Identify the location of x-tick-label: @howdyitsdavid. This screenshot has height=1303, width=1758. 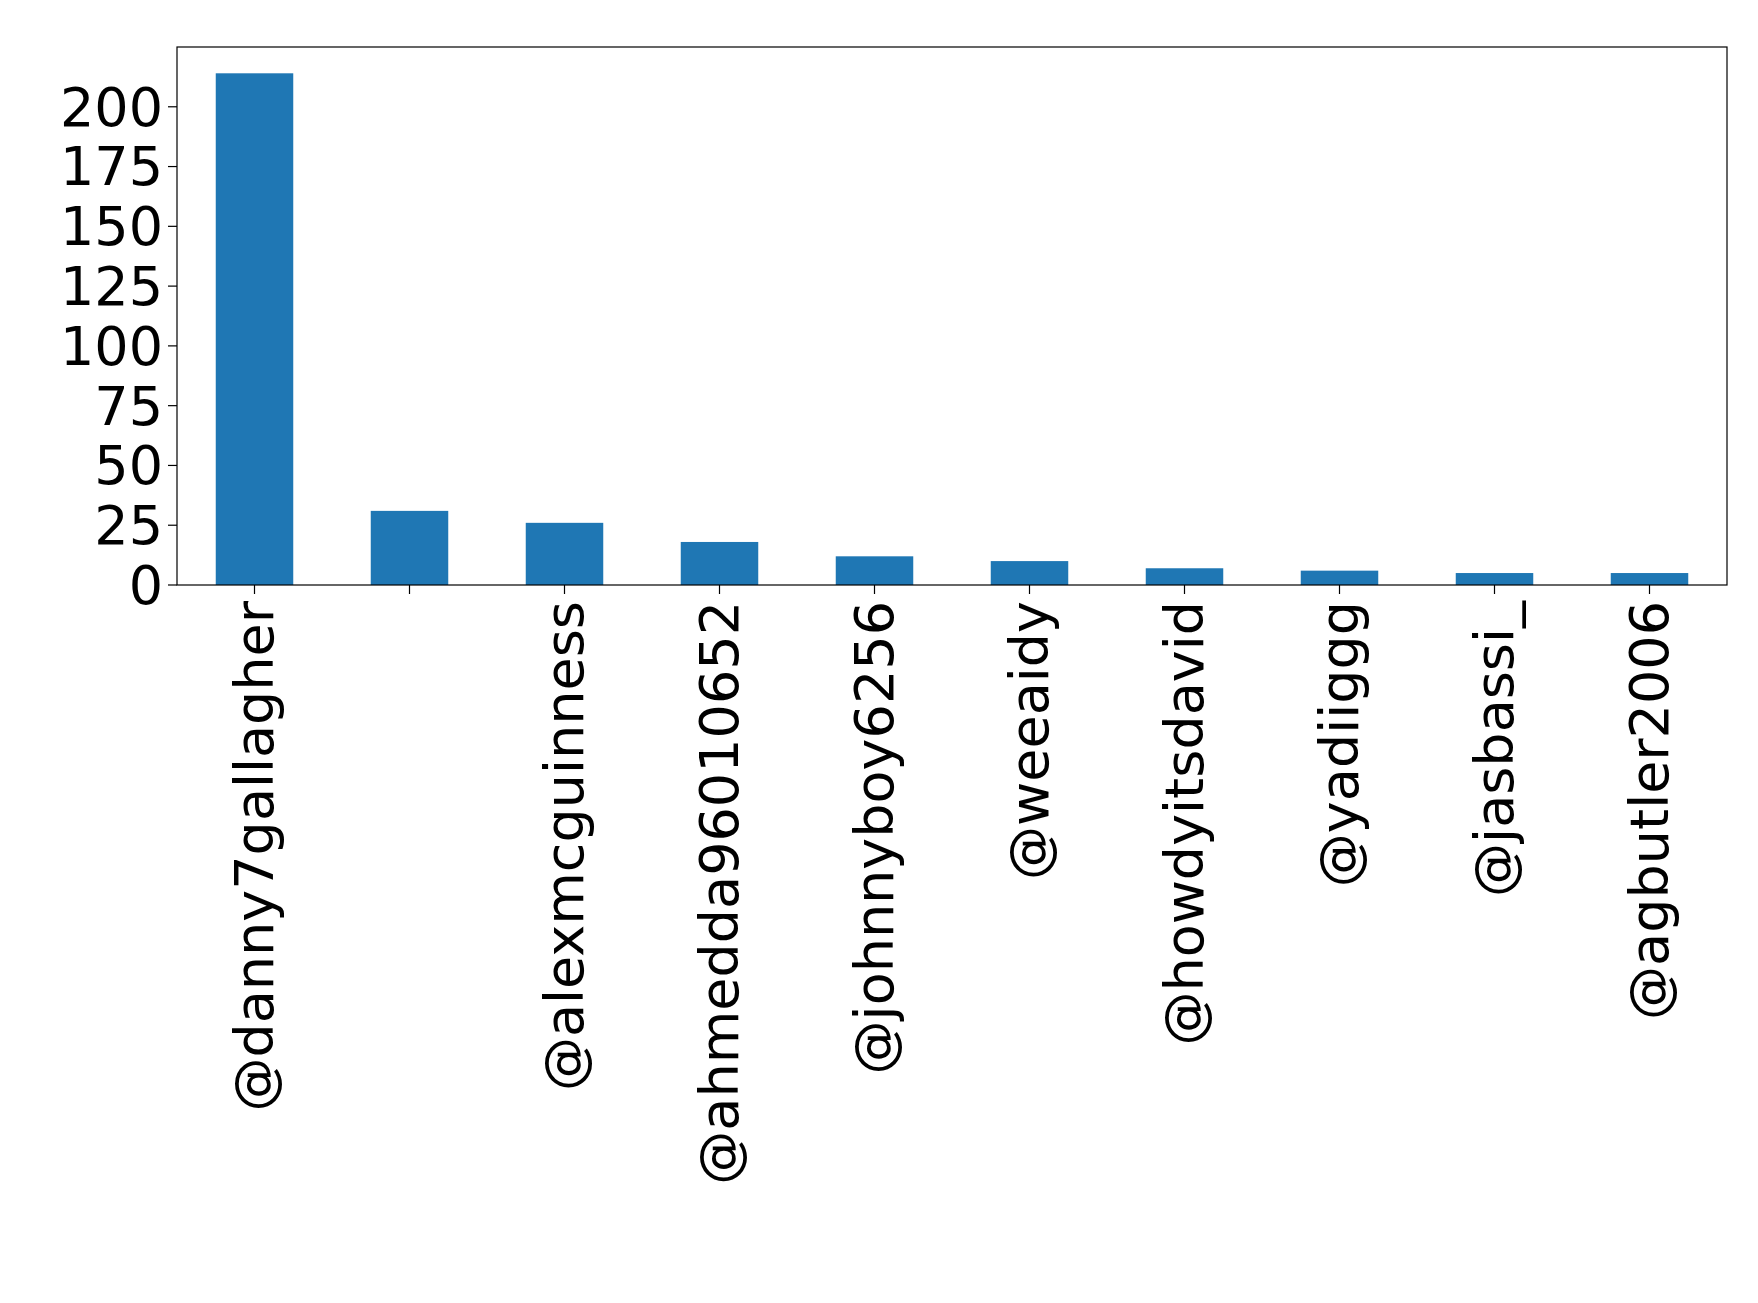
(1185, 823).